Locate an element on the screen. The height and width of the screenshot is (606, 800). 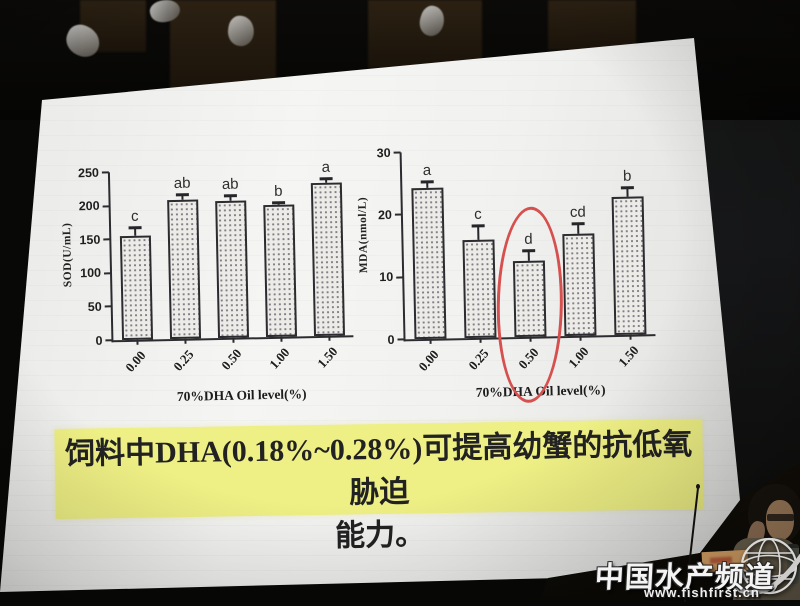
bar-slot: b 1.00 is located at coordinates (280, 270).